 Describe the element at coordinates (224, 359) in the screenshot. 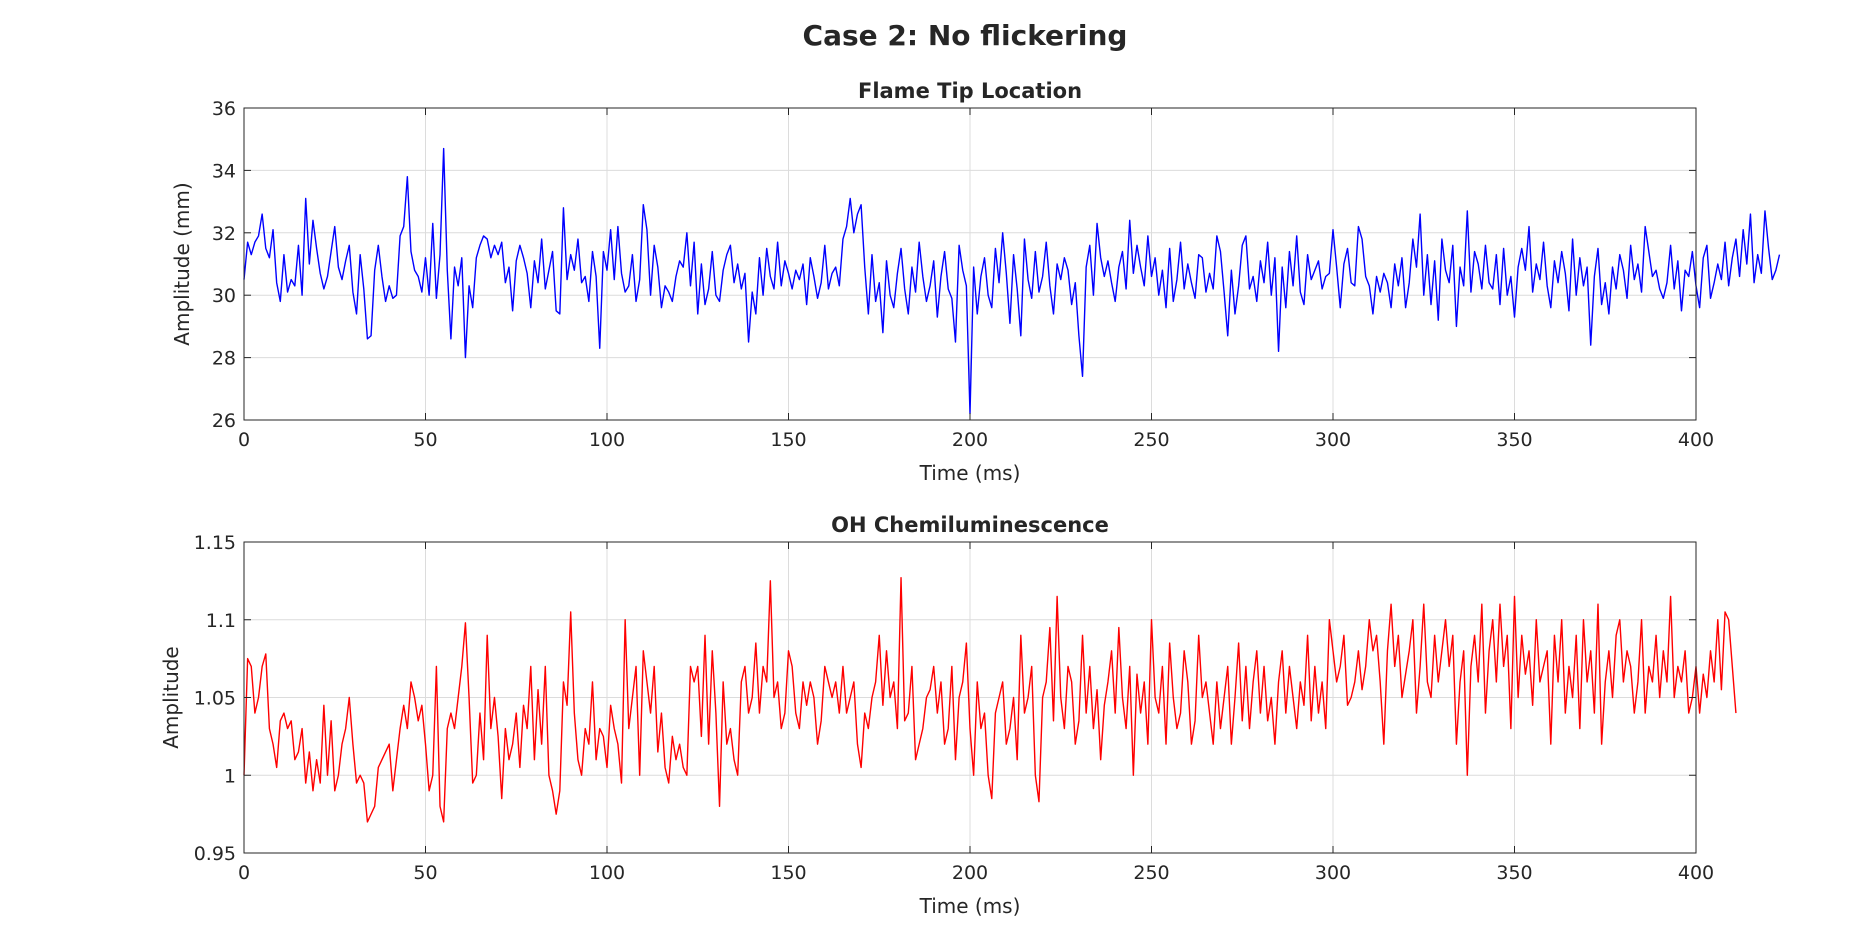

I see `y-tick-label: 28` at that location.